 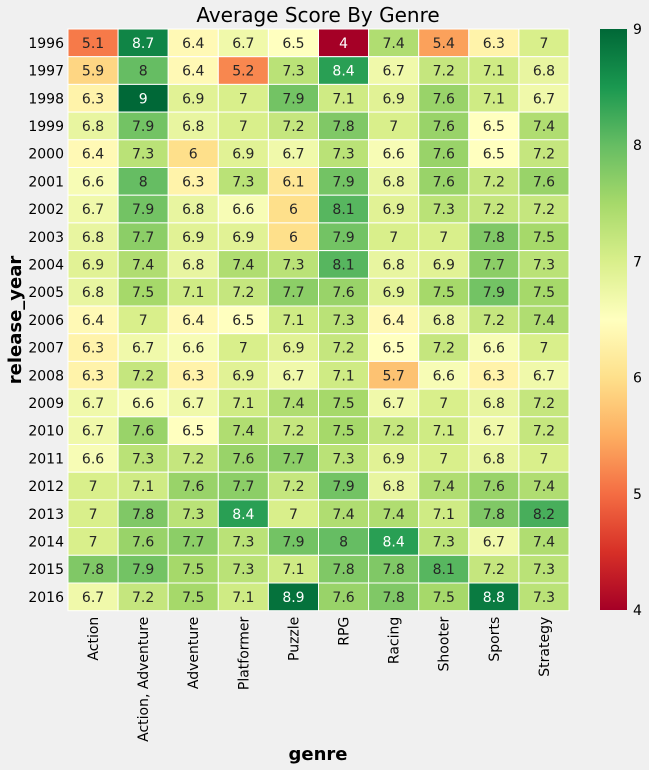 What do you see at coordinates (343, 44) in the screenshot?
I see `cell-value-label: 4` at bounding box center [343, 44].